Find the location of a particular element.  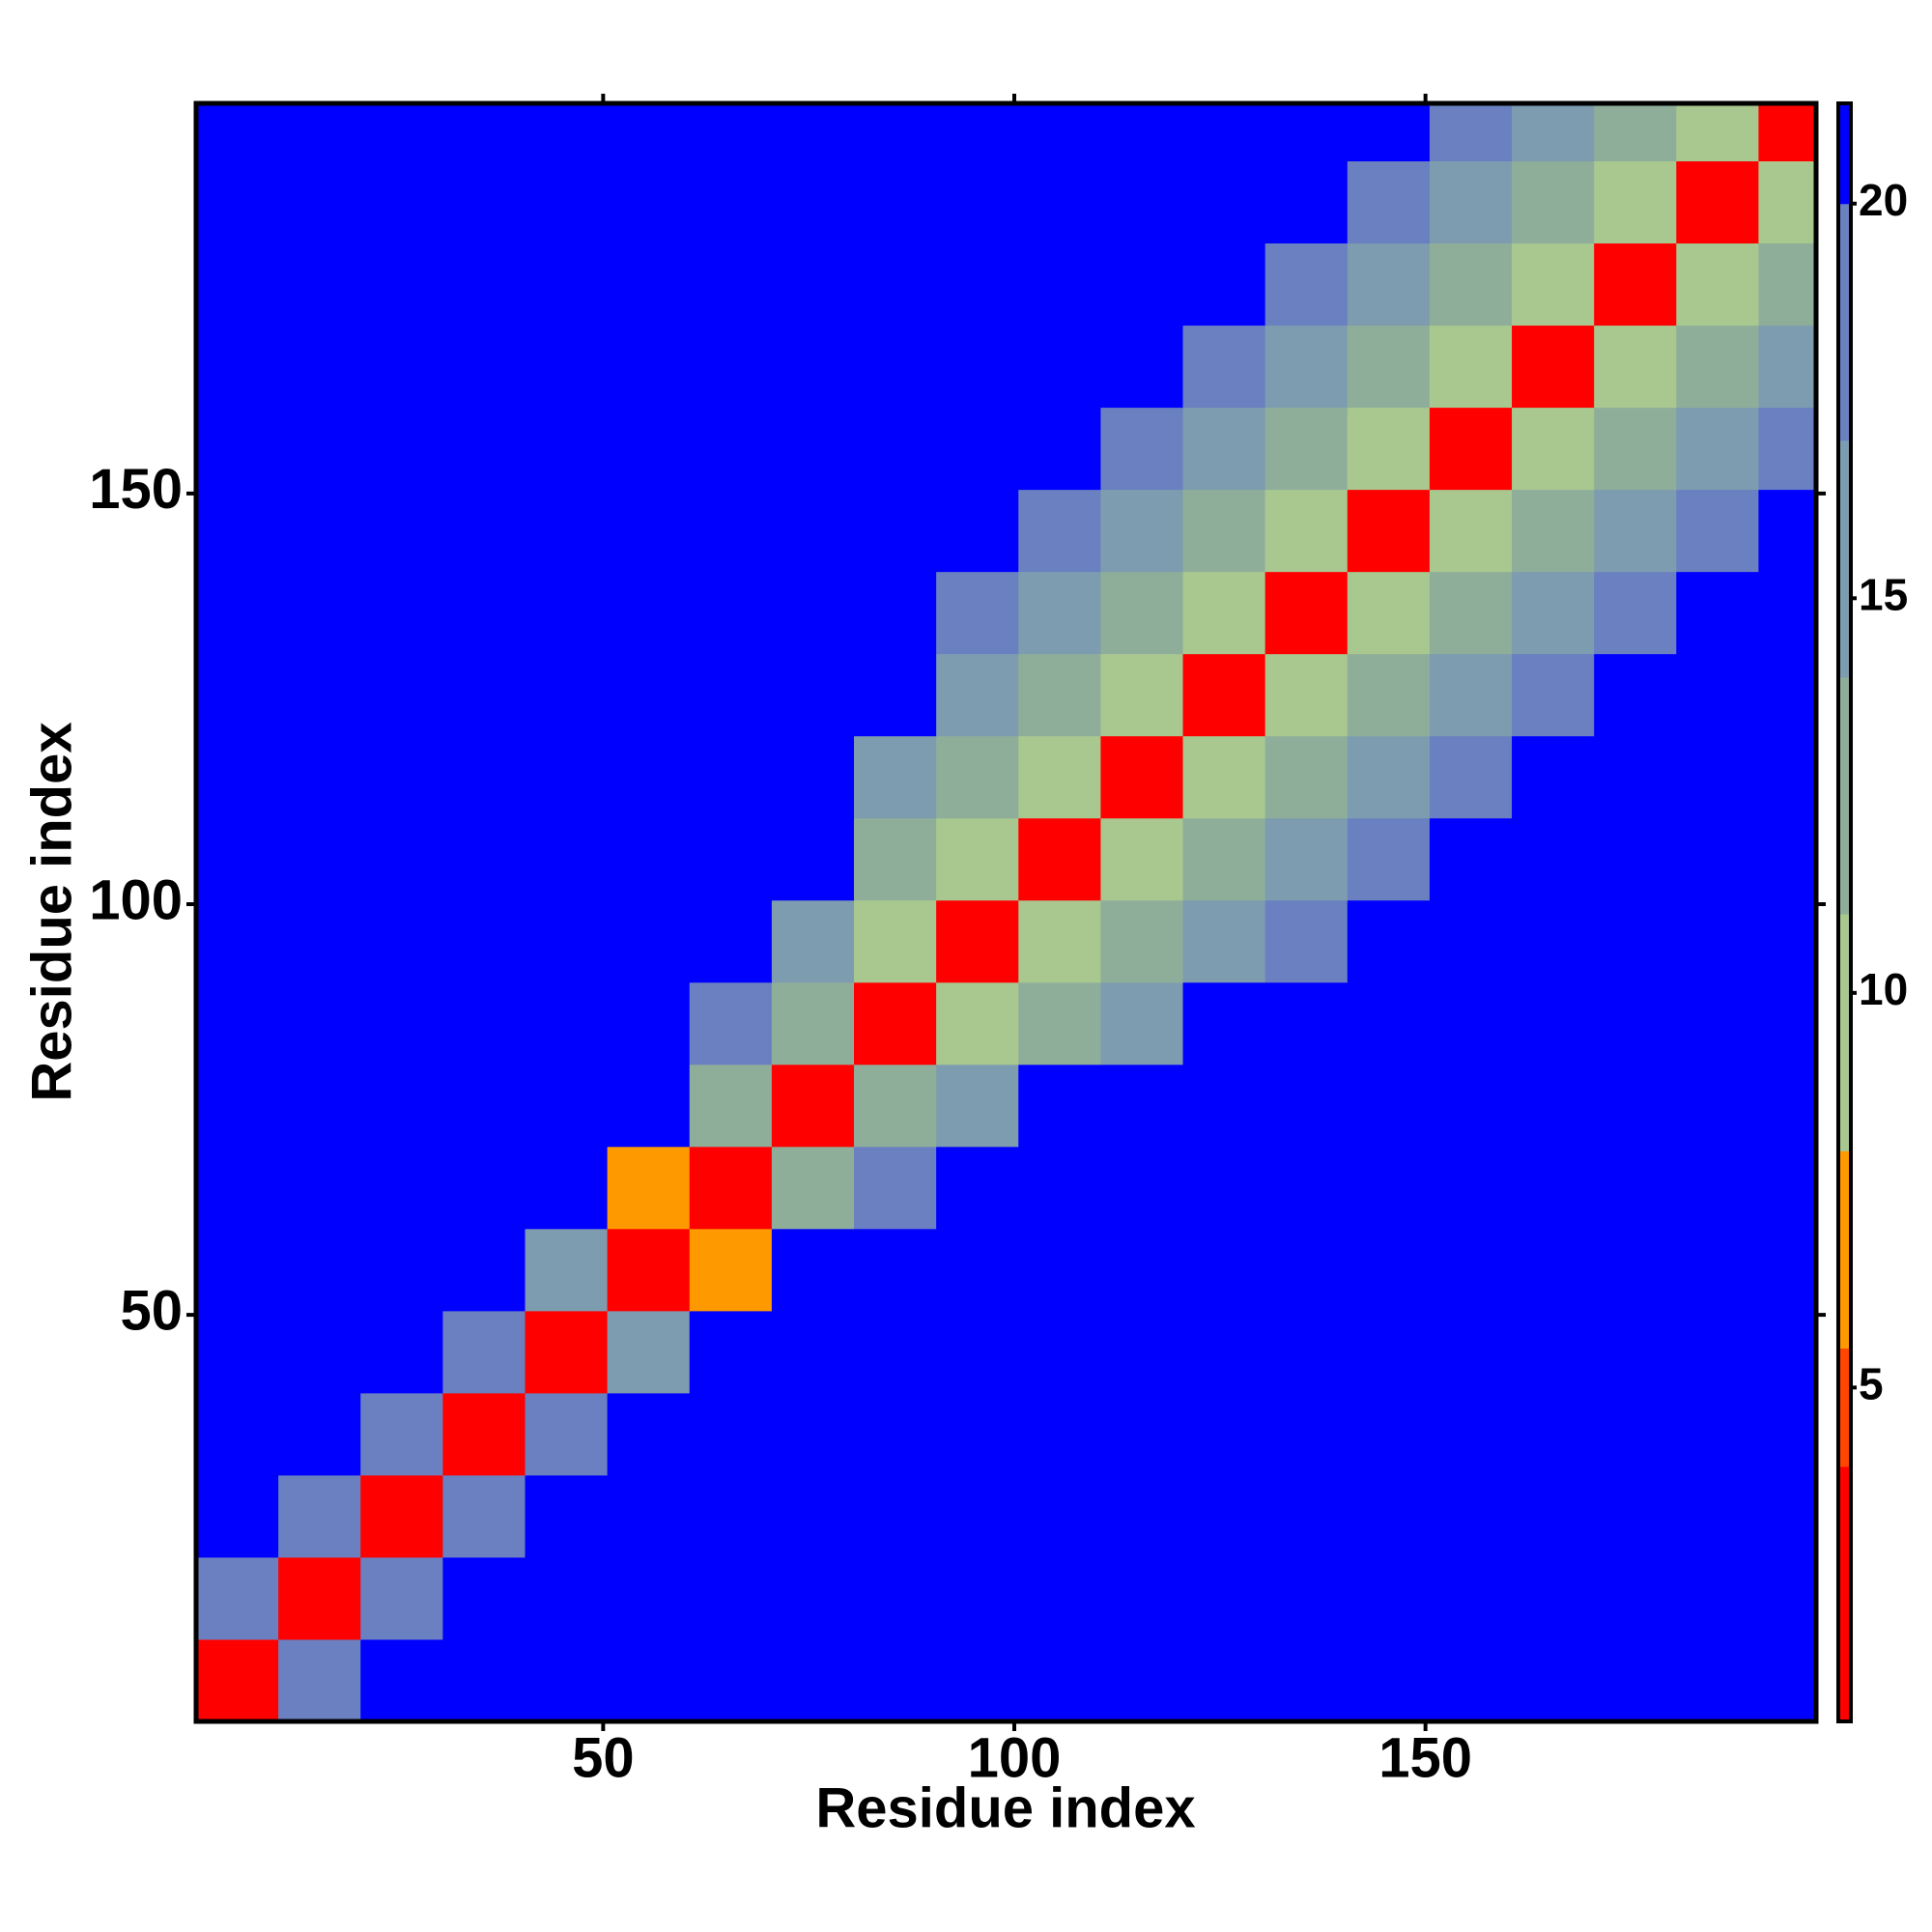

y-tick-label: 150 is located at coordinates (136, 489).